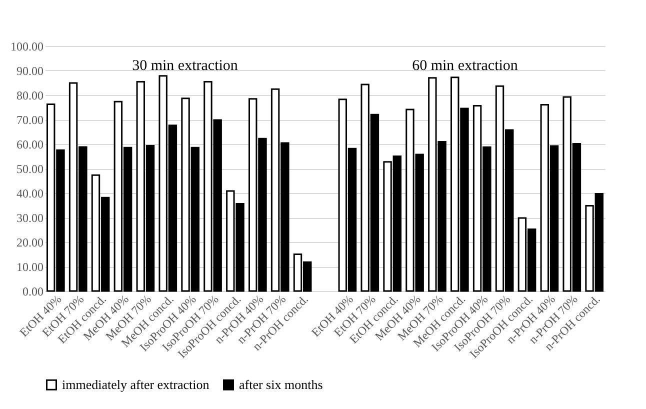 The height and width of the screenshot is (409, 646). What do you see at coordinates (30, 169) in the screenshot?
I see `y-tick-label: 50.00` at bounding box center [30, 169].